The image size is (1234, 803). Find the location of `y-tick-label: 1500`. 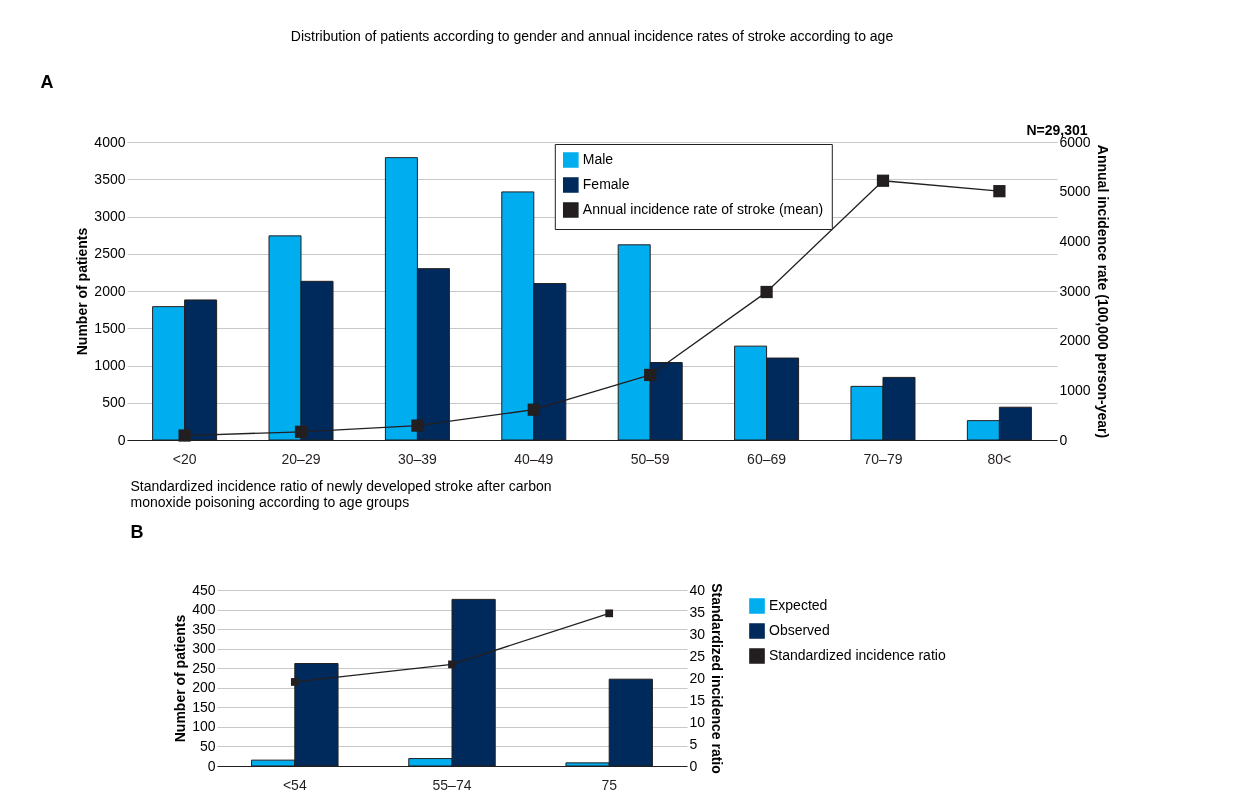

y-tick-label: 1500 is located at coordinates (110, 327).